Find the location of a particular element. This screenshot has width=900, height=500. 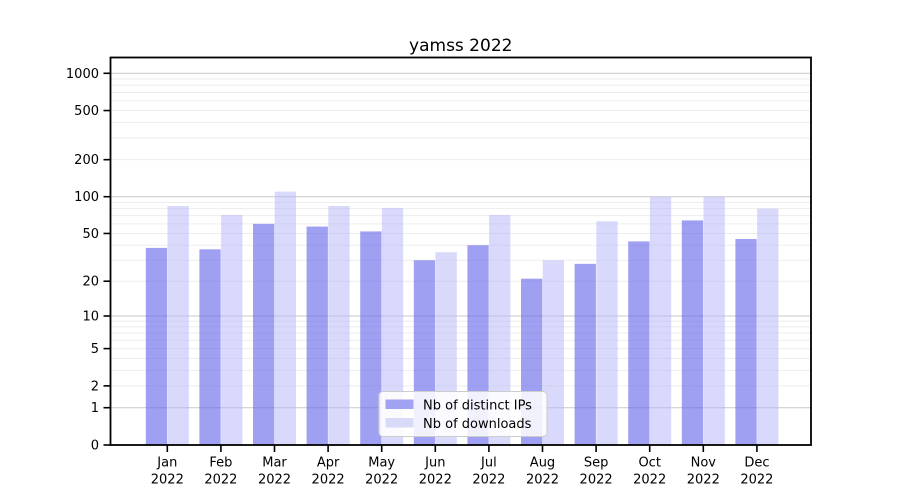

bar-distinct-ips-may is located at coordinates (371, 338).